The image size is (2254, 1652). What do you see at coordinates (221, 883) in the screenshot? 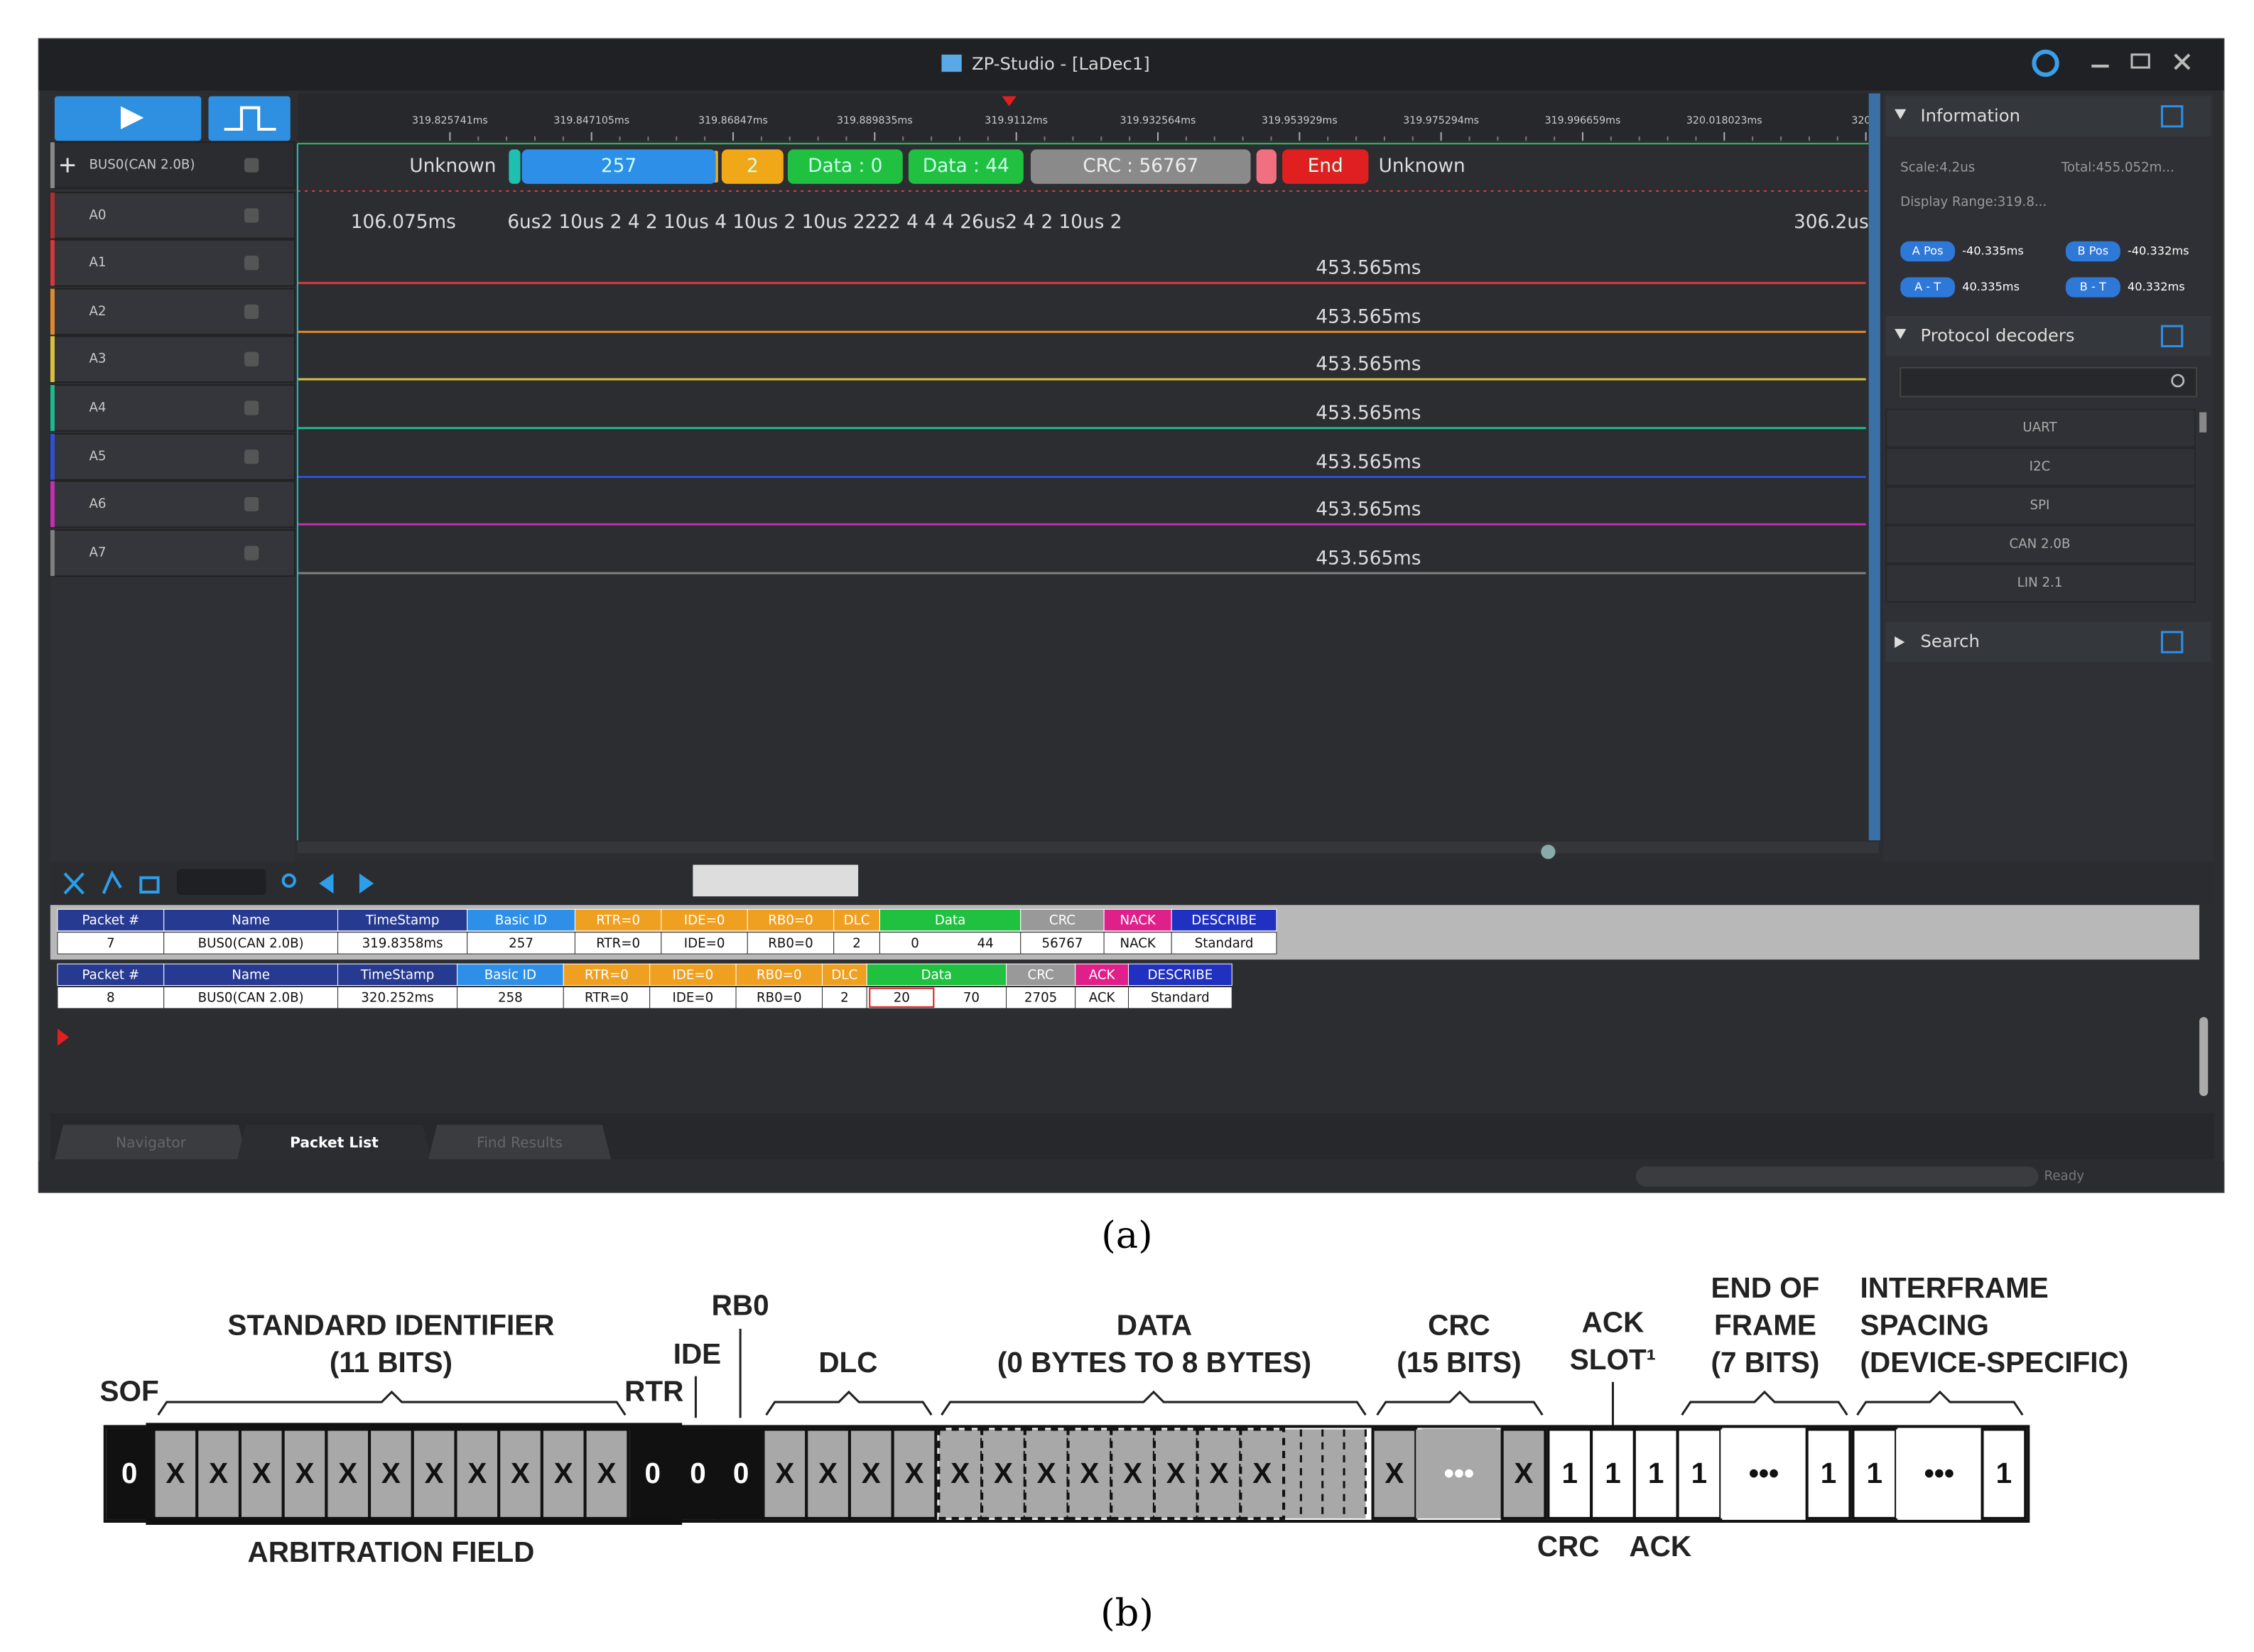
I see `packet-search-field` at bounding box center [221, 883].